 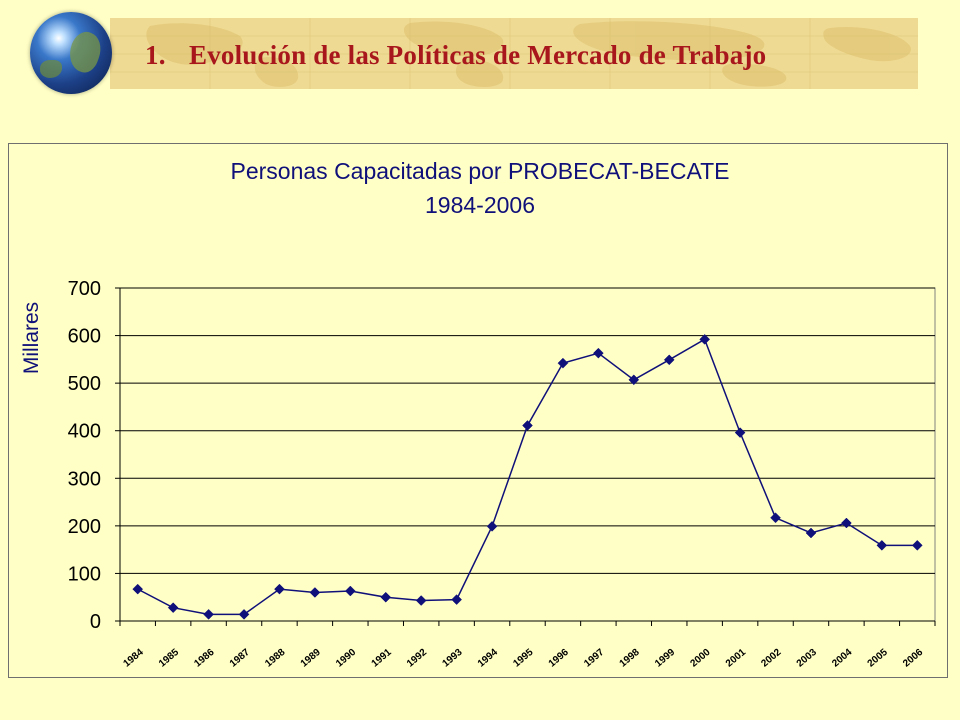 What do you see at coordinates (71, 53) in the screenshot?
I see `globe-icon` at bounding box center [71, 53].